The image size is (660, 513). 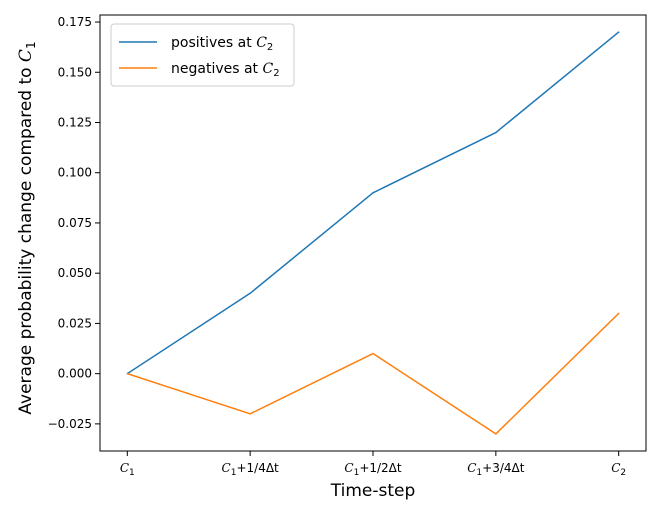 What do you see at coordinates (70, 424) in the screenshot?
I see `y-tick-label: −0.025` at bounding box center [70, 424].